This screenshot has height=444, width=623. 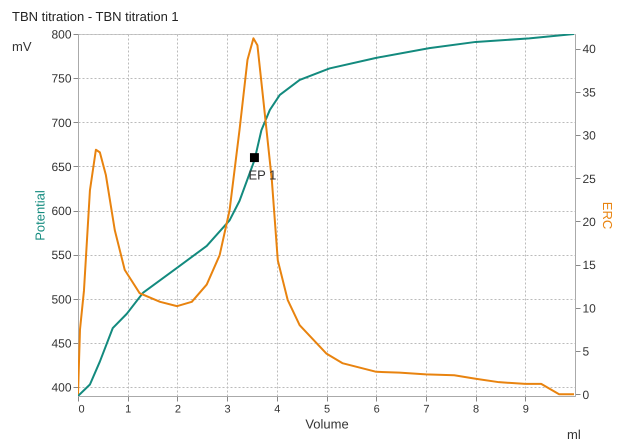 I want to click on x-tick-label: 0, so click(x=81, y=410).